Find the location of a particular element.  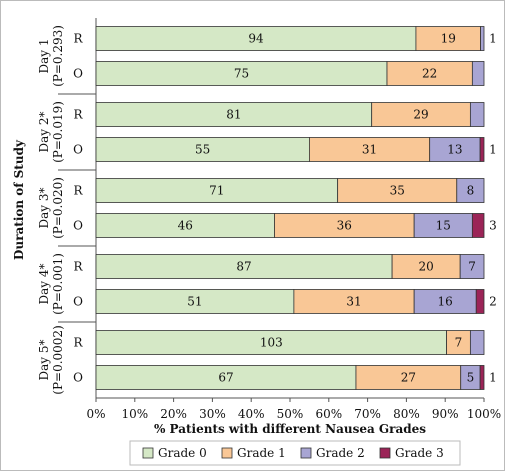

bar-outside-label: 3 is located at coordinates (493, 225).